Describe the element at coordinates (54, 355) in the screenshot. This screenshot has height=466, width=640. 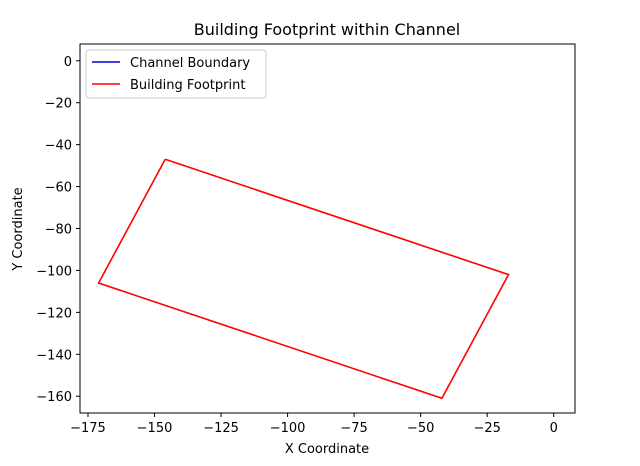
I see `y-tick-label: −140` at that location.